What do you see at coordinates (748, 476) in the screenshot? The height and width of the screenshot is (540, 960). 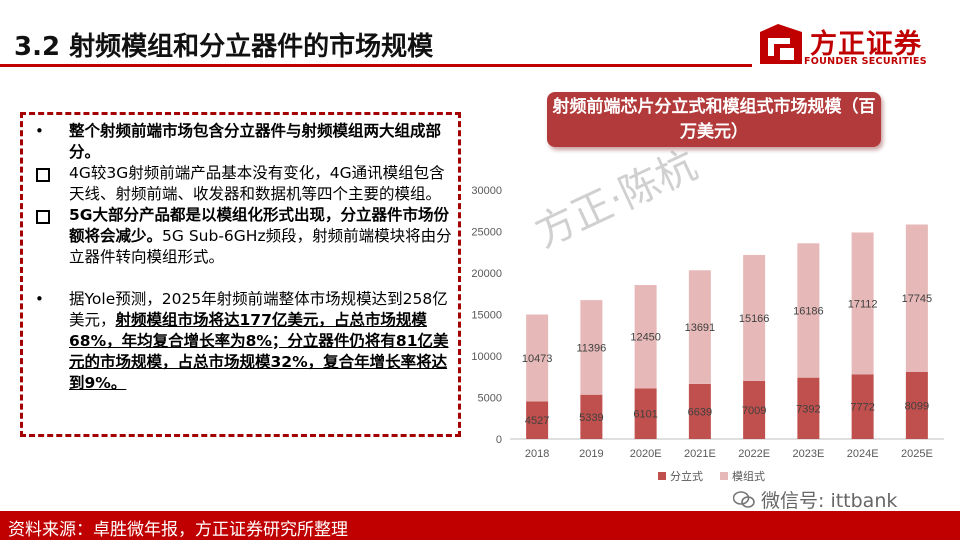 I see `legend-label: 模组式` at bounding box center [748, 476].